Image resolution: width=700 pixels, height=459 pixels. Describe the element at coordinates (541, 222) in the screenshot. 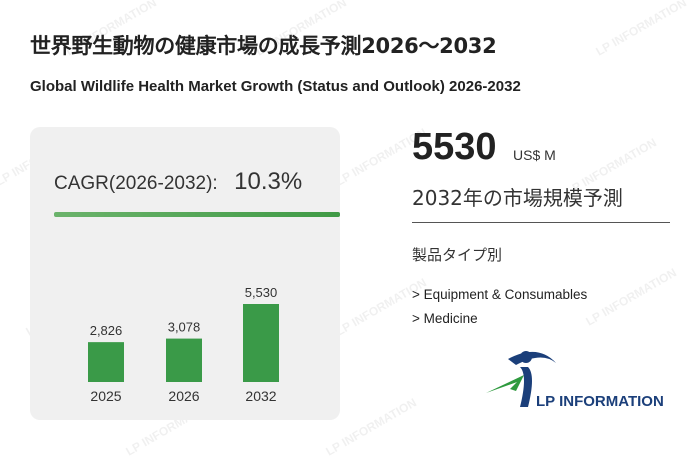

I see `divider` at that location.